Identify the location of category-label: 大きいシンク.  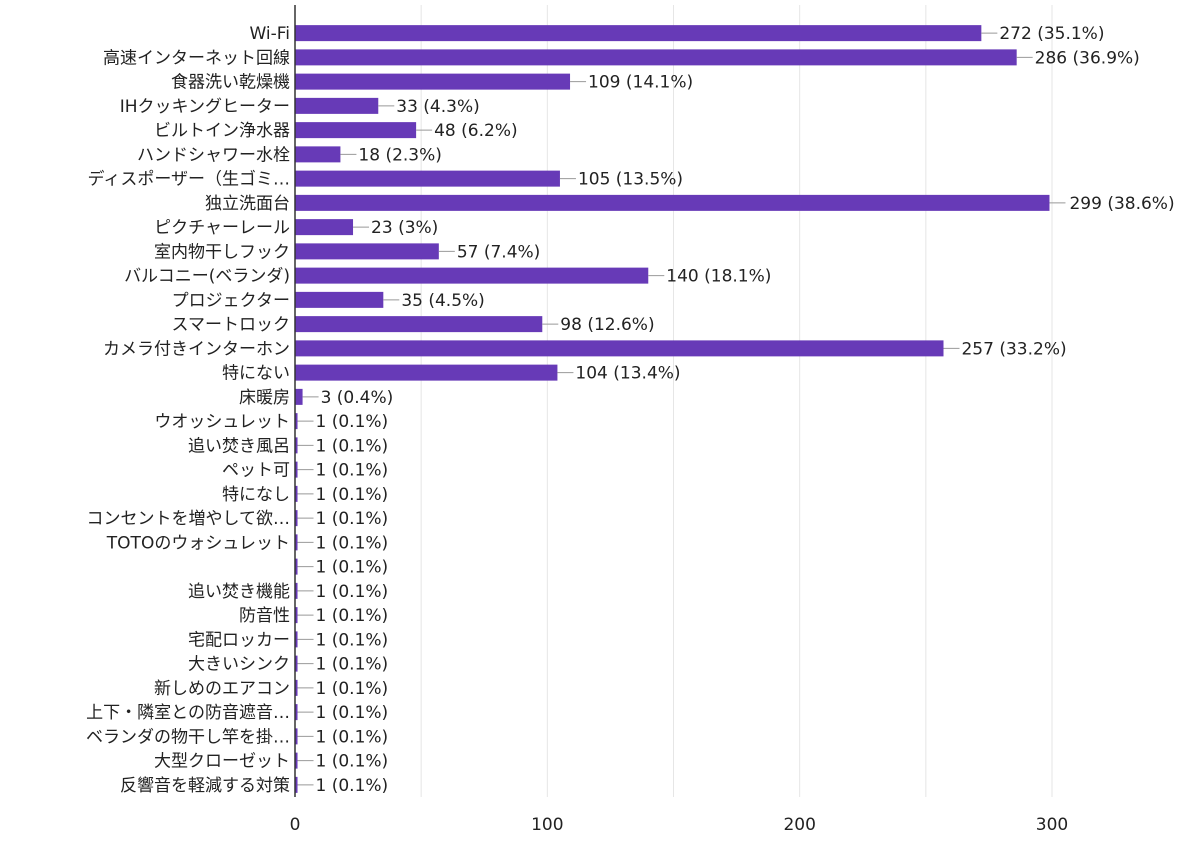
(239, 665).